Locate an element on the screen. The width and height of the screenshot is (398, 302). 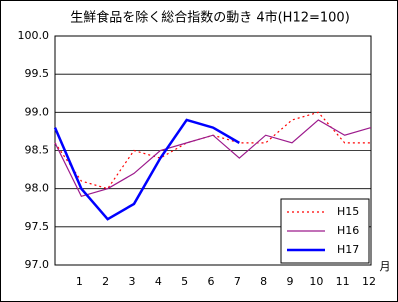
y-tick-label: 97.0 is located at coordinates (37, 264).